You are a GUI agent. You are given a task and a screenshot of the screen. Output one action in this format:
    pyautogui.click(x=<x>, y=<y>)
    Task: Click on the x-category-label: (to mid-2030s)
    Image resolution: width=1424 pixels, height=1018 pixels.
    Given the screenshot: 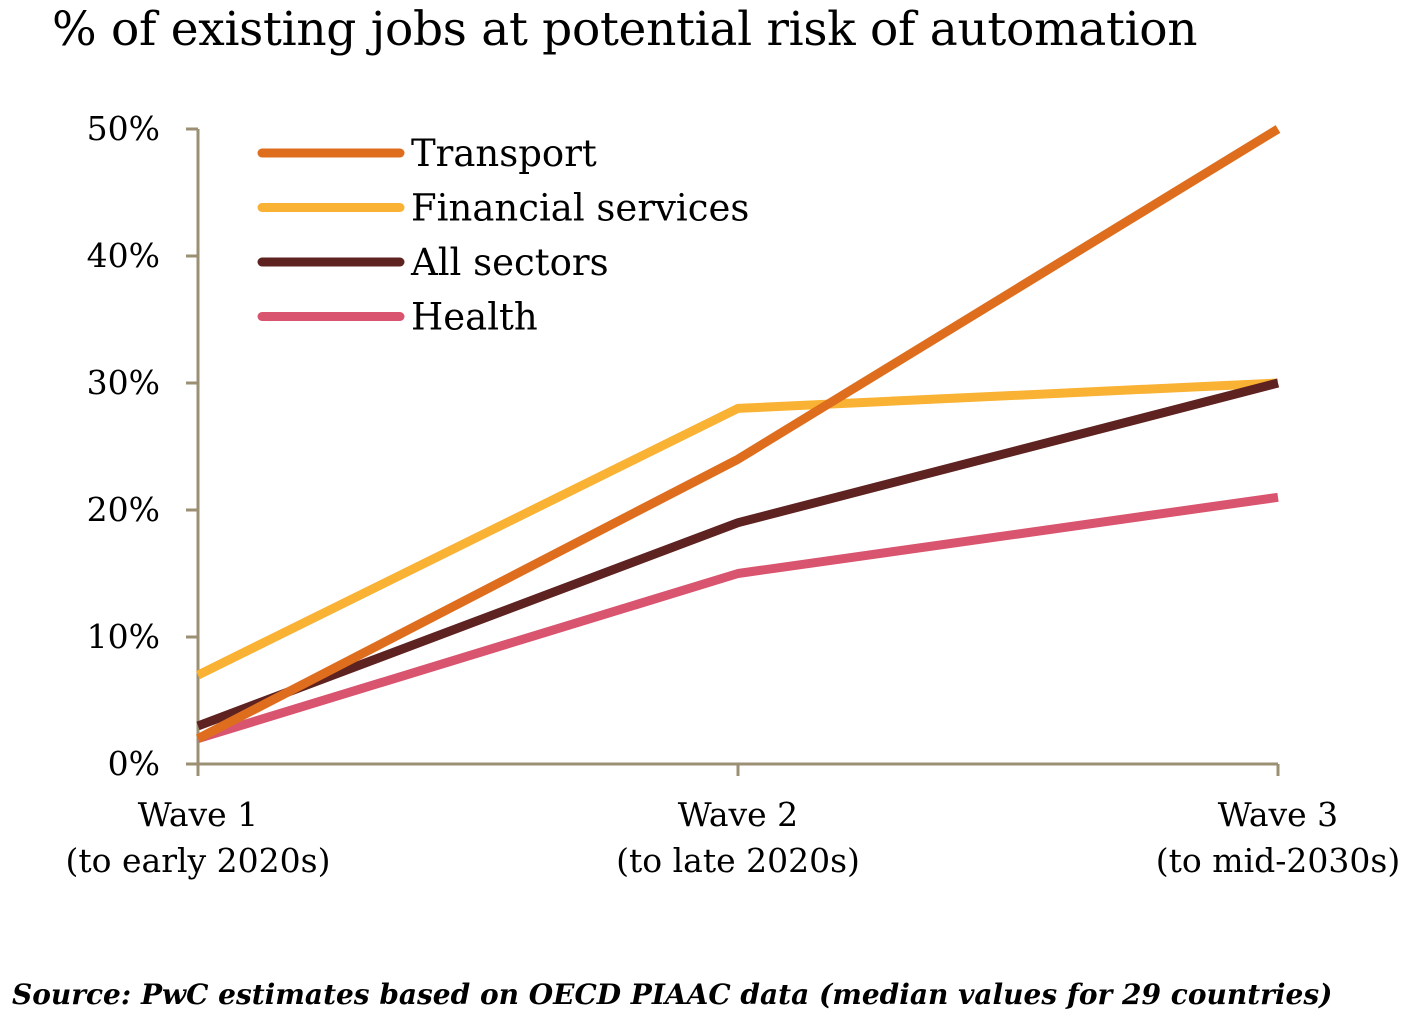 What is the action you would take?
    pyautogui.click(x=1278, y=860)
    